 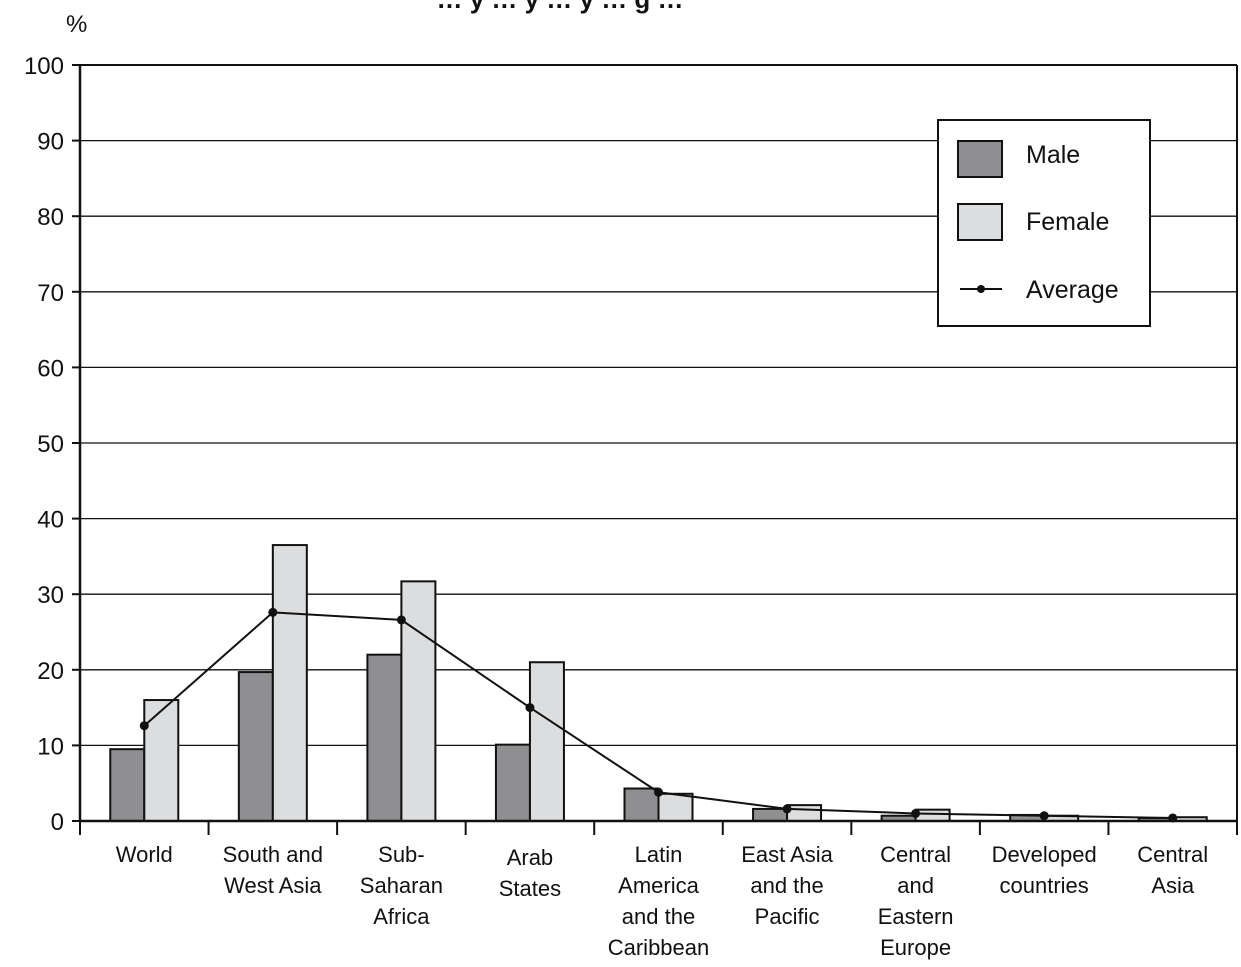 What do you see at coordinates (980, 222) in the screenshot?
I see `legend-swatch-female` at bounding box center [980, 222].